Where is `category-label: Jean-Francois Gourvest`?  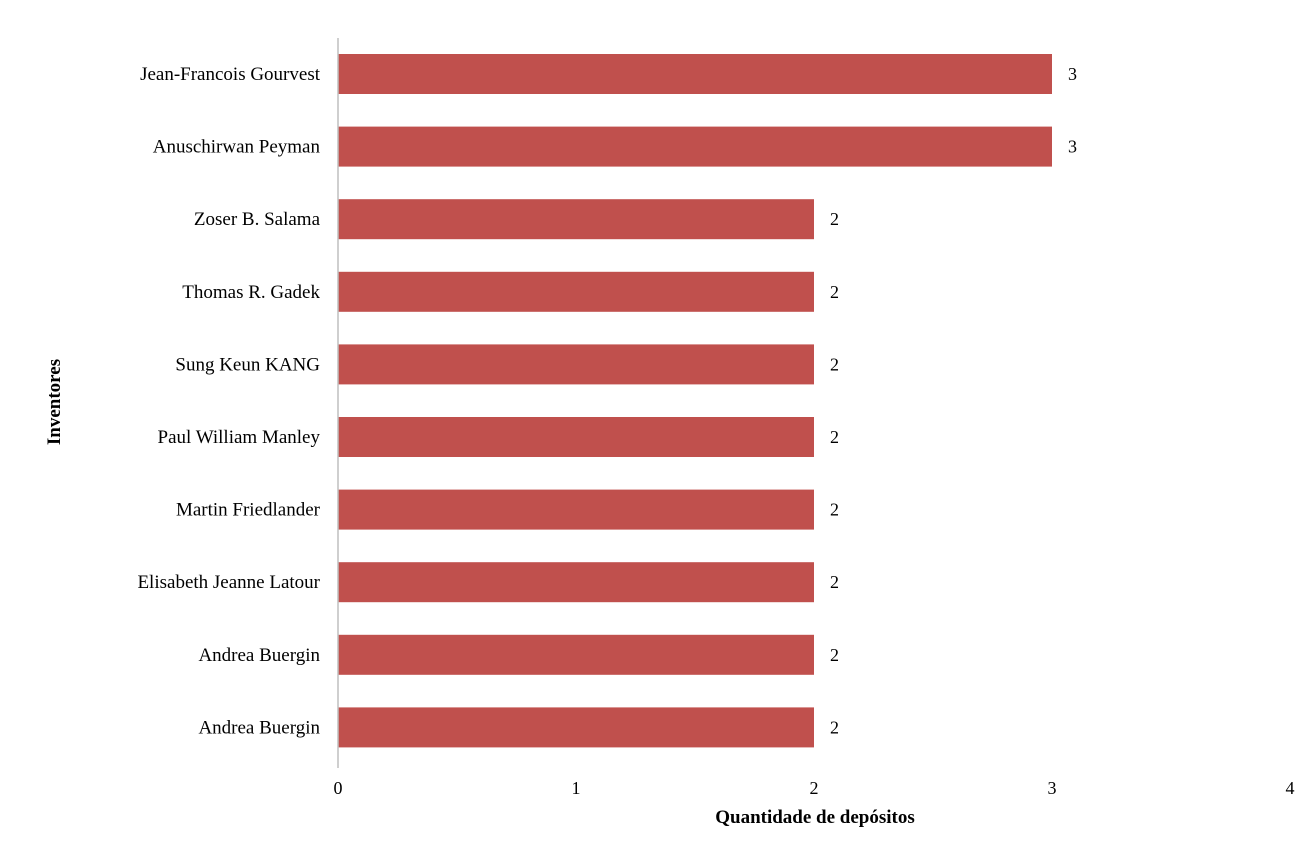 category-label: Jean-Francois Gourvest is located at coordinates (230, 74).